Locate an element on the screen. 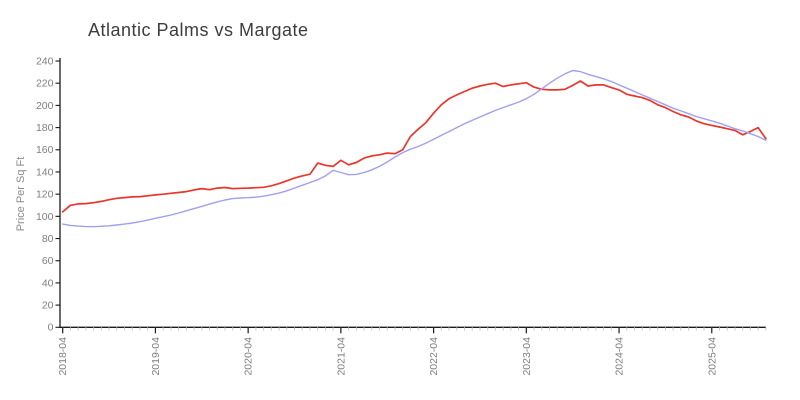 The height and width of the screenshot is (400, 800). y-tick-label: 120 is located at coordinates (45, 195).